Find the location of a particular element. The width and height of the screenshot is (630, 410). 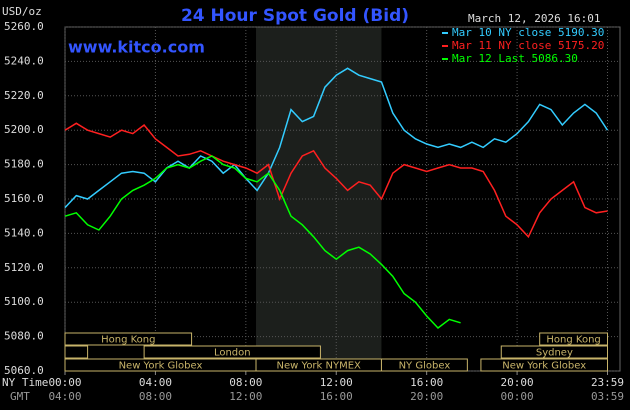

session-label: New York NYMEX is located at coordinates (319, 366).